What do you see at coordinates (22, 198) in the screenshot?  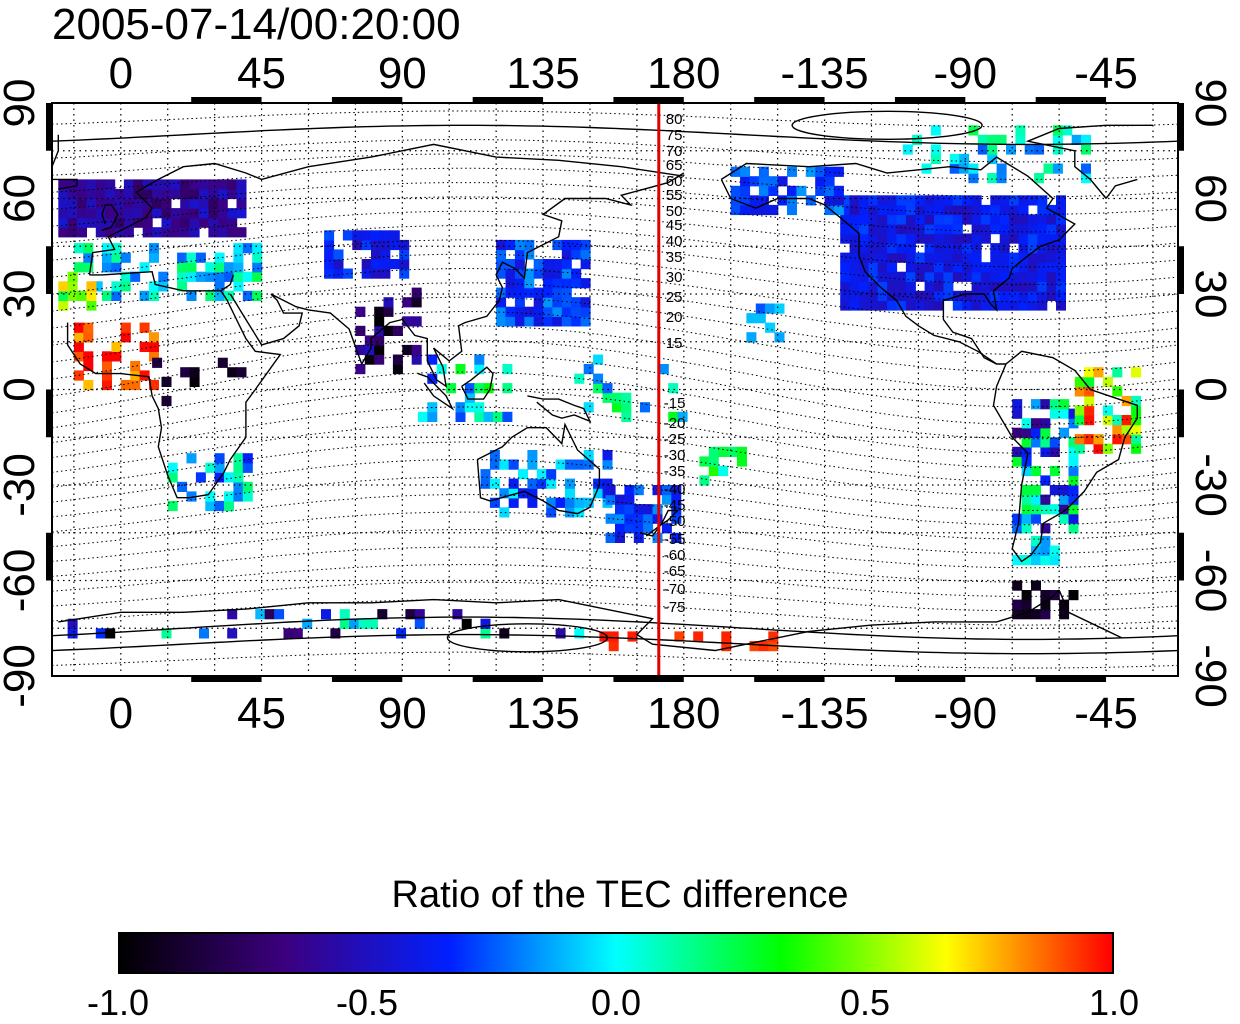 I see `y-tick-label-left: 60` at bounding box center [22, 198].